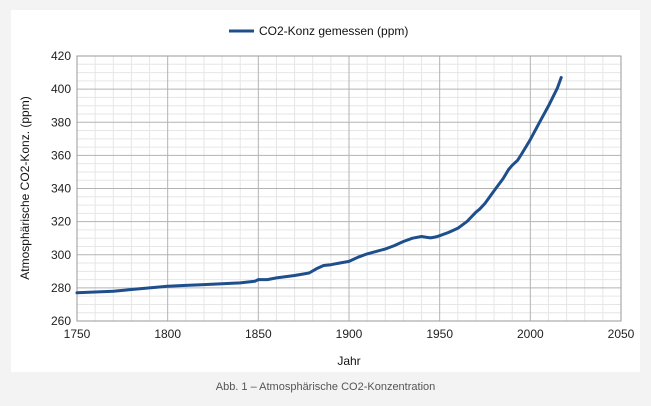  Describe the element at coordinates (167, 334) in the screenshot. I see `x-tick-label: 1800` at that location.